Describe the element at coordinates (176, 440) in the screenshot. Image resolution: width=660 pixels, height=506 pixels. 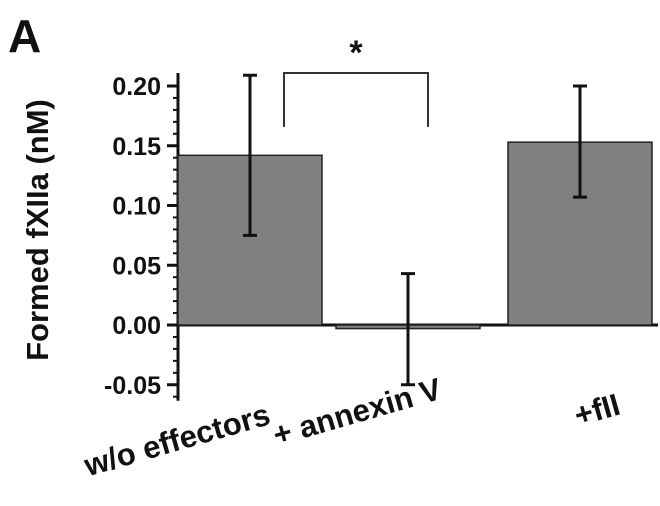
I see `x-category-label: w/o effectors` at that location.